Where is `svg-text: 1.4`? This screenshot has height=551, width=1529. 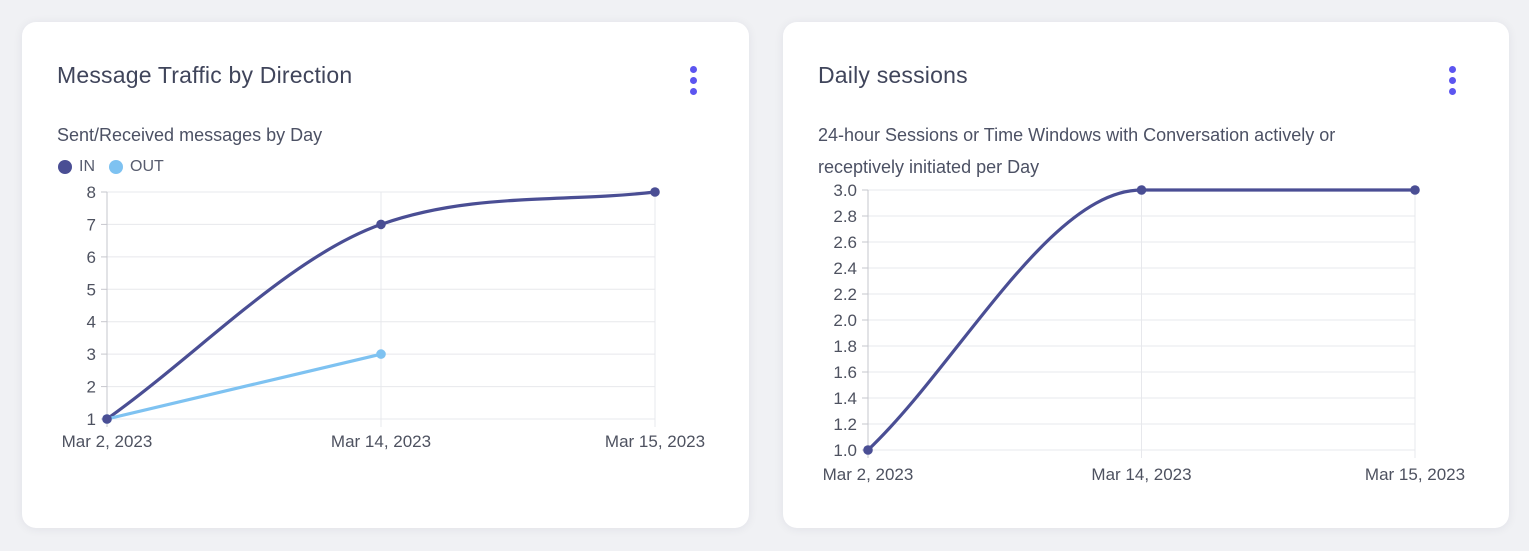 svg-text: 1.4 is located at coordinates (845, 398).